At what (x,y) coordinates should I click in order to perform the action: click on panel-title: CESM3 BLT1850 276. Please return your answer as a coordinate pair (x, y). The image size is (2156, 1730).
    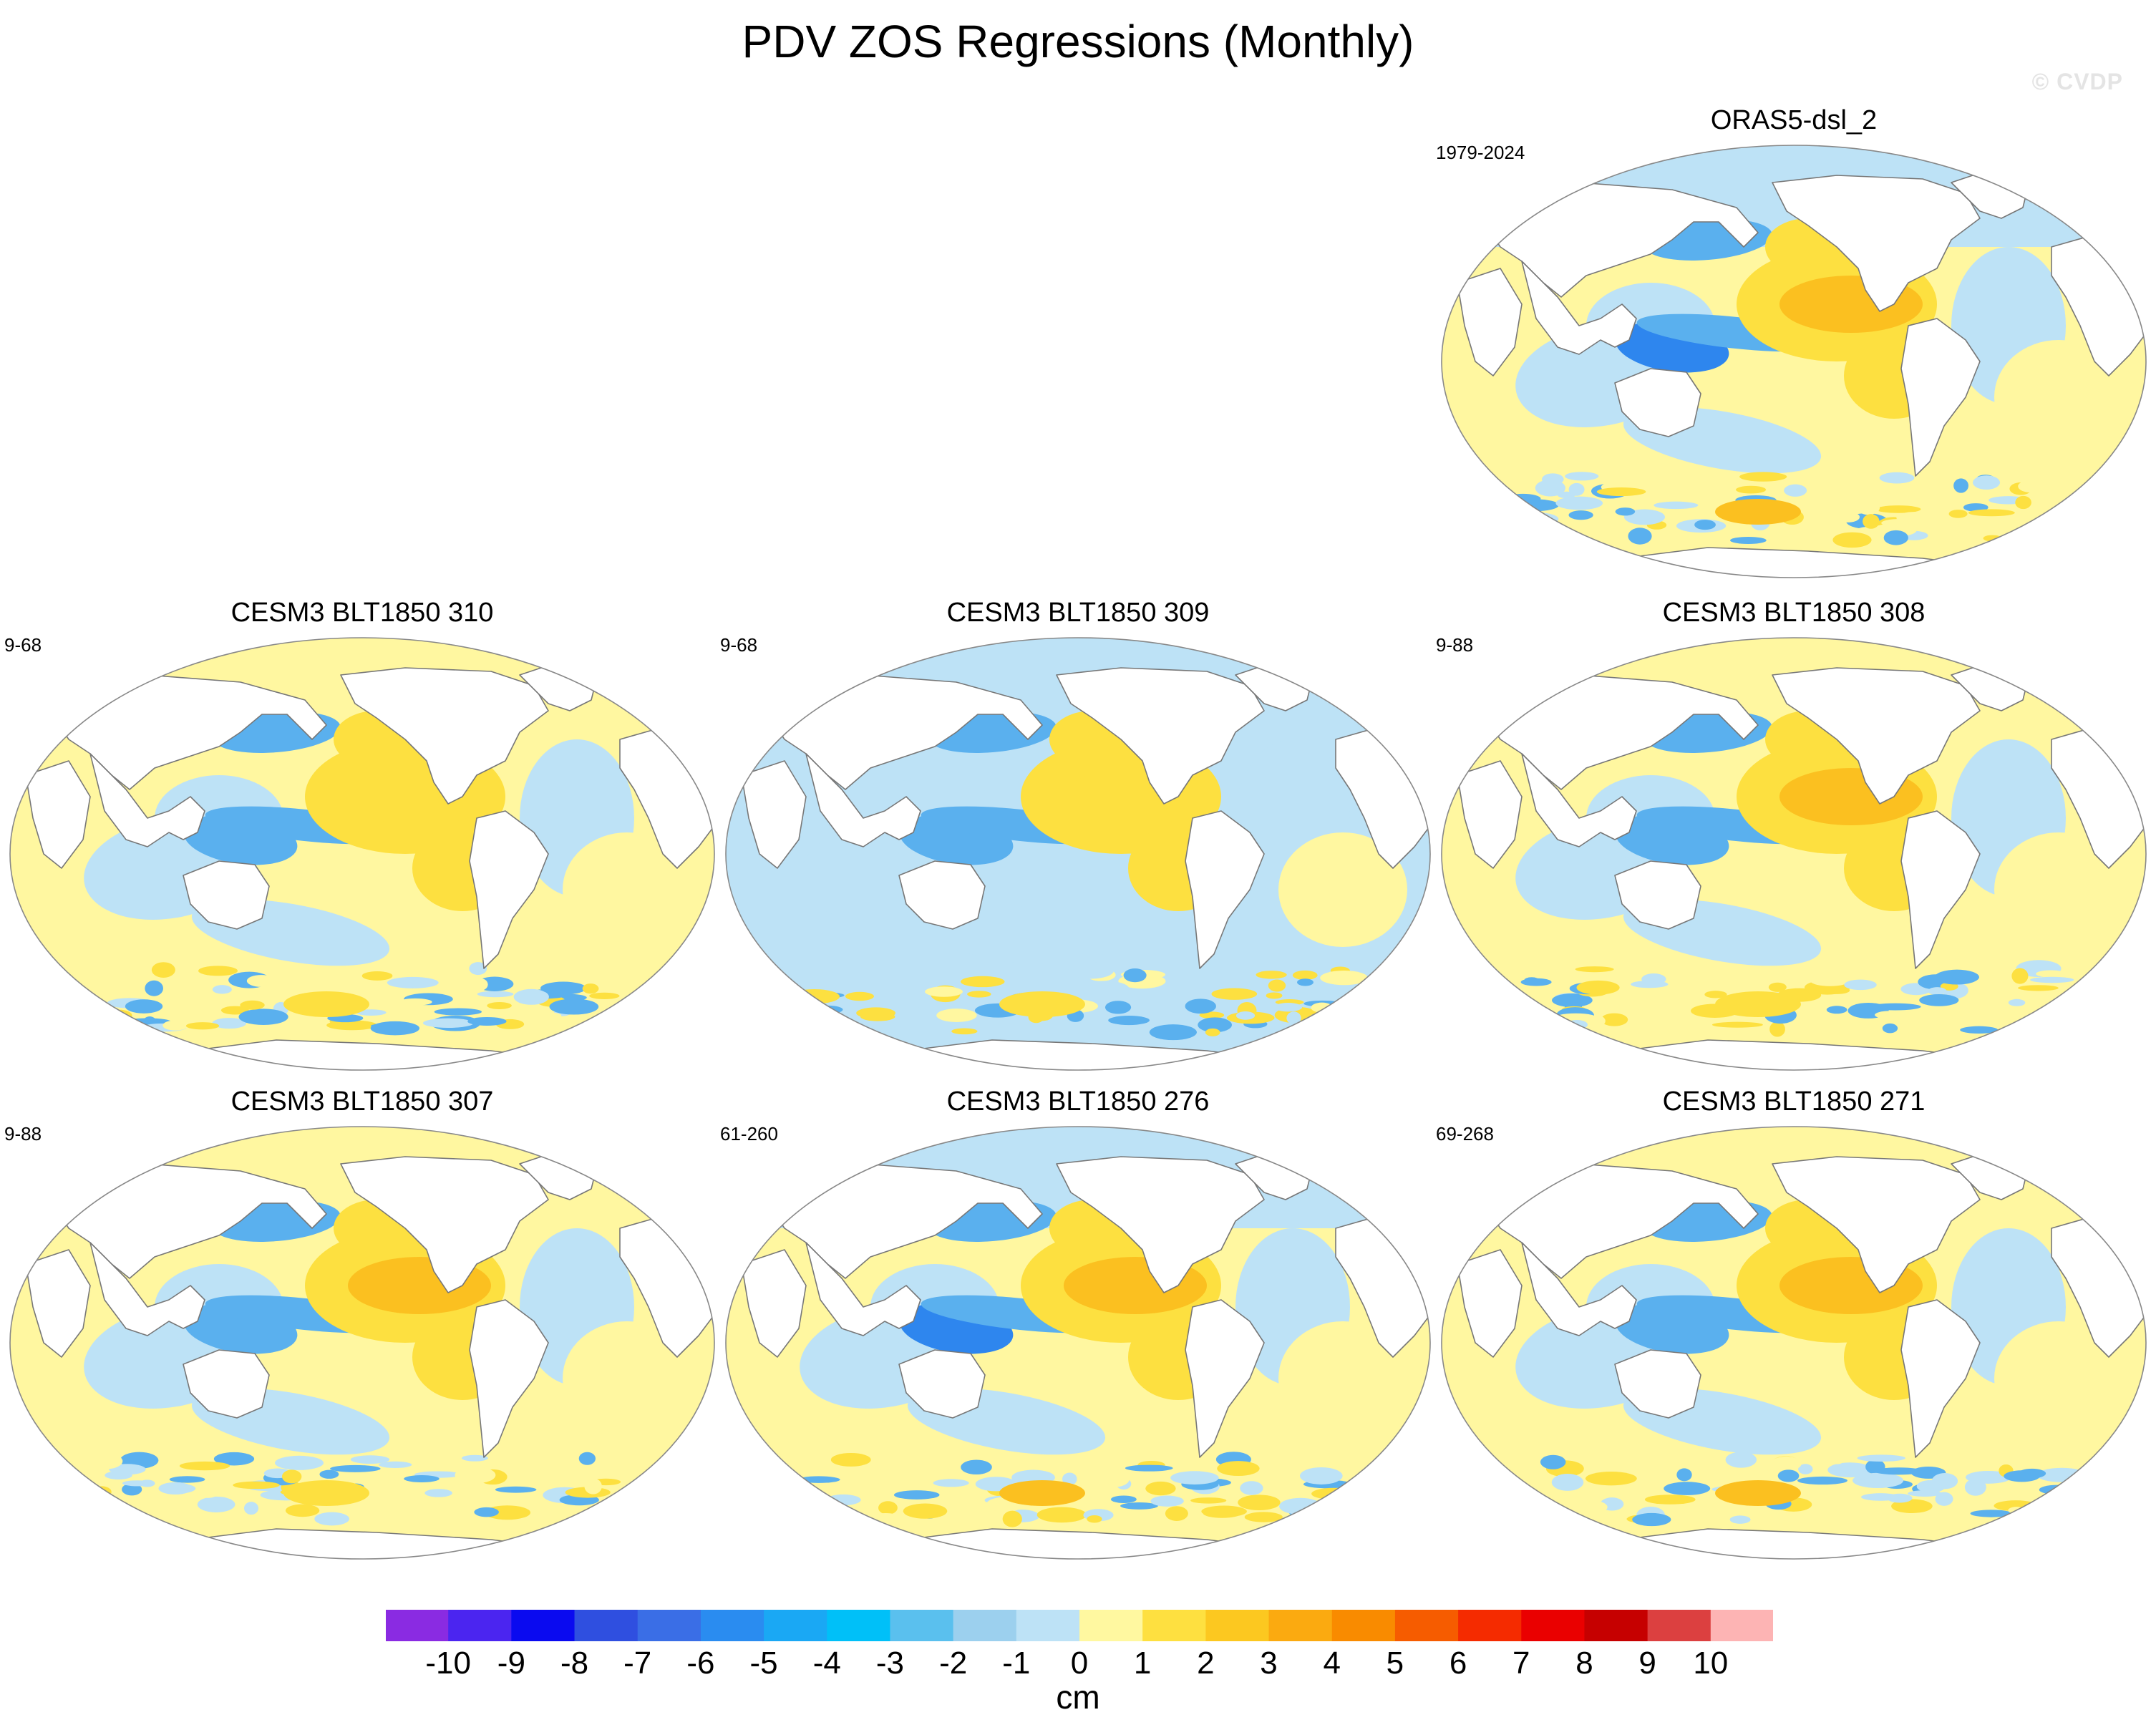
    Looking at the image, I should click on (1078, 1102).